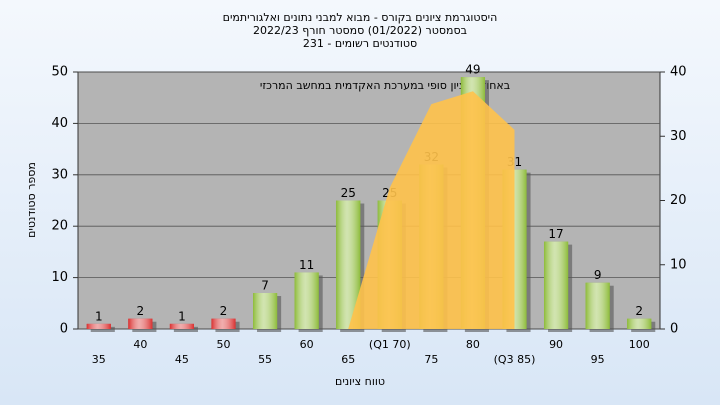 The height and width of the screenshot is (405, 720). What do you see at coordinates (360, 381) in the screenshot?
I see `x-axis-label: טווח ציונים` at bounding box center [360, 381].